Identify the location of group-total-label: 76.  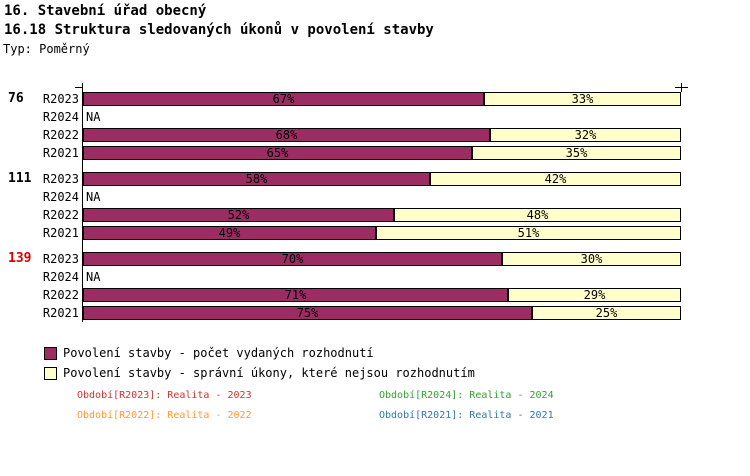
(16, 98).